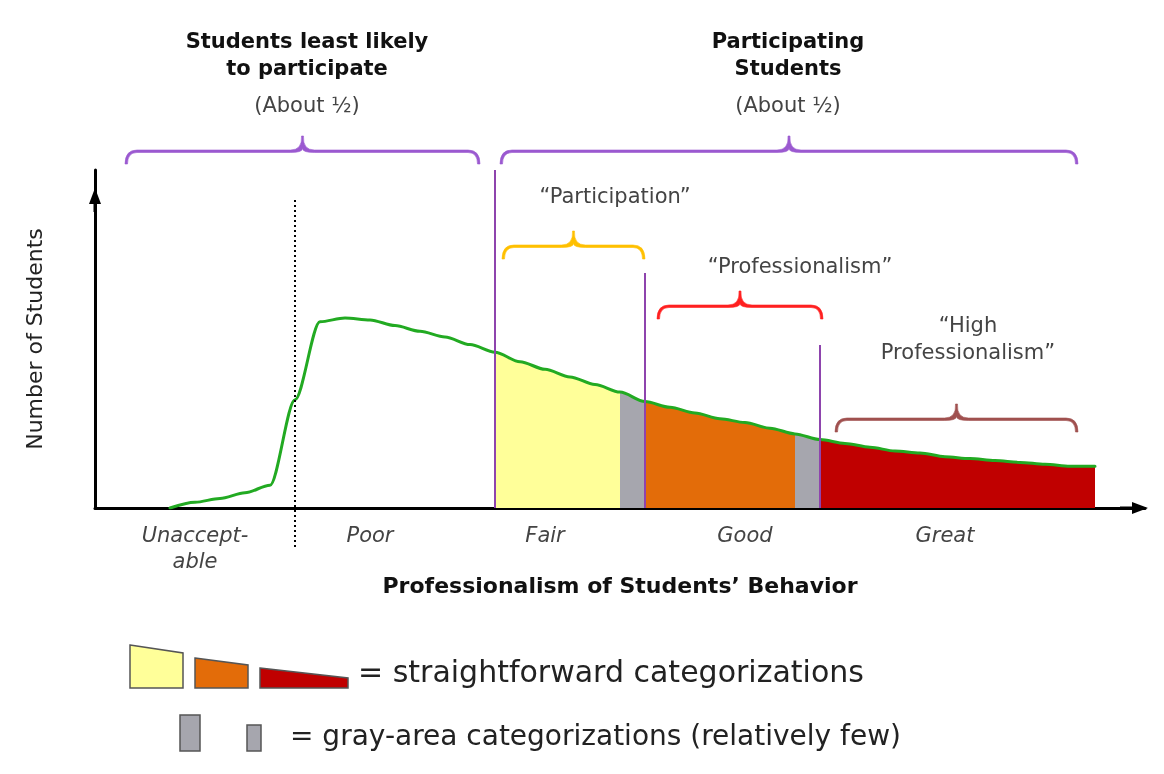 The image size is (1164, 774). Describe the element at coordinates (595, 736) in the screenshot. I see `text: = gray-area categorizations (relatively few)` at that location.